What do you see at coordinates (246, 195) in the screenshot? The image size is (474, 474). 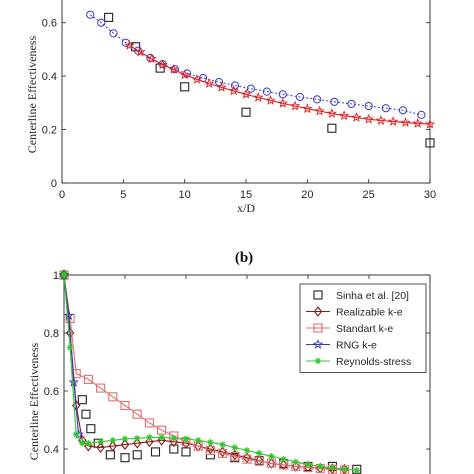 I see `x-tick-label-a: 15` at bounding box center [246, 195].